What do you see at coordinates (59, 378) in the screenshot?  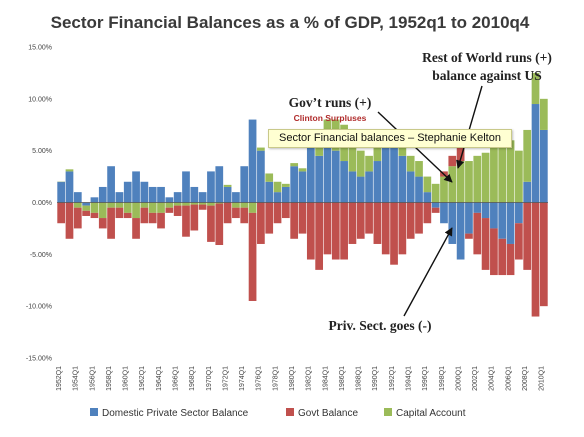 I see `x-tick-label: 1952Q1` at bounding box center [59, 378].